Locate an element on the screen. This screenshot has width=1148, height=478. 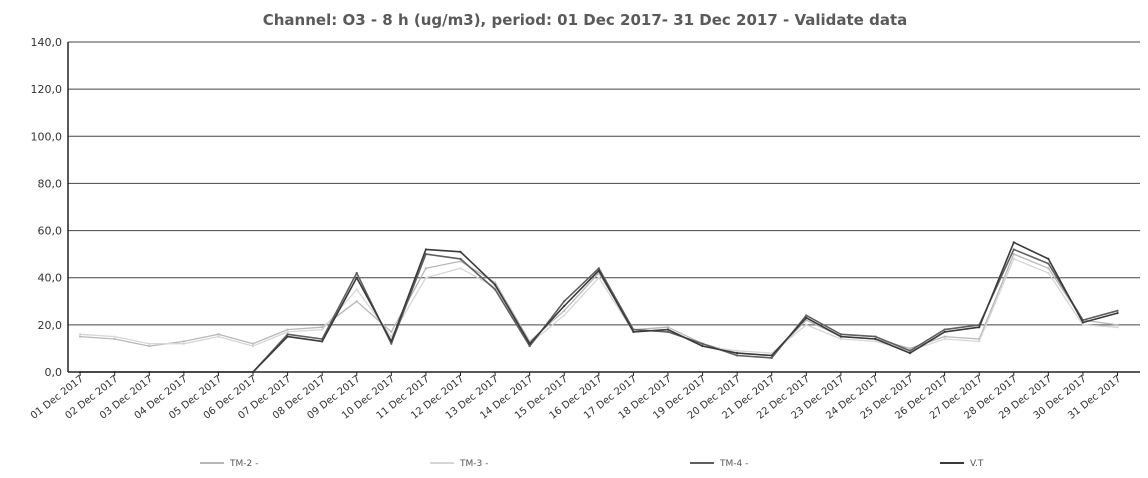
y-tick-label: 140,0 is located at coordinates (47, 42).